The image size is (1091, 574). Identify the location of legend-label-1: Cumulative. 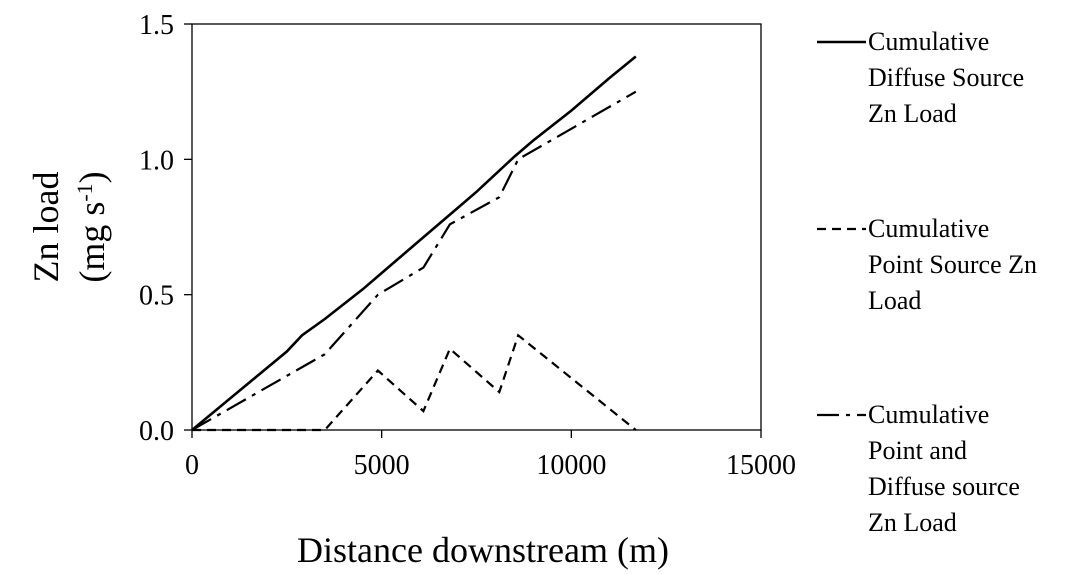
(928, 41).